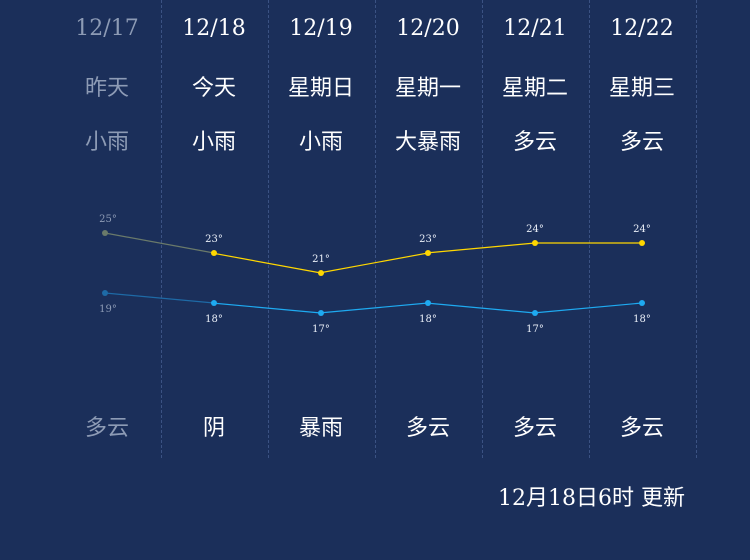 This screenshot has width=750, height=560. What do you see at coordinates (427, 142) in the screenshot?
I see `day-condition: 大暴雨` at bounding box center [427, 142].